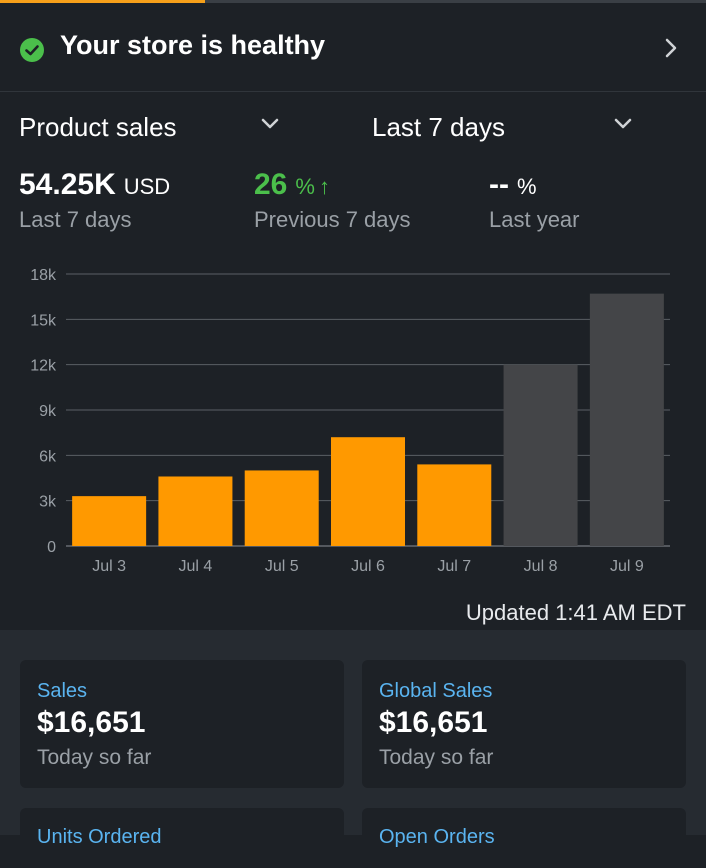 This screenshot has width=706, height=868. Describe the element at coordinates (353, 1) in the screenshot. I see `top-progress-bar` at that location.